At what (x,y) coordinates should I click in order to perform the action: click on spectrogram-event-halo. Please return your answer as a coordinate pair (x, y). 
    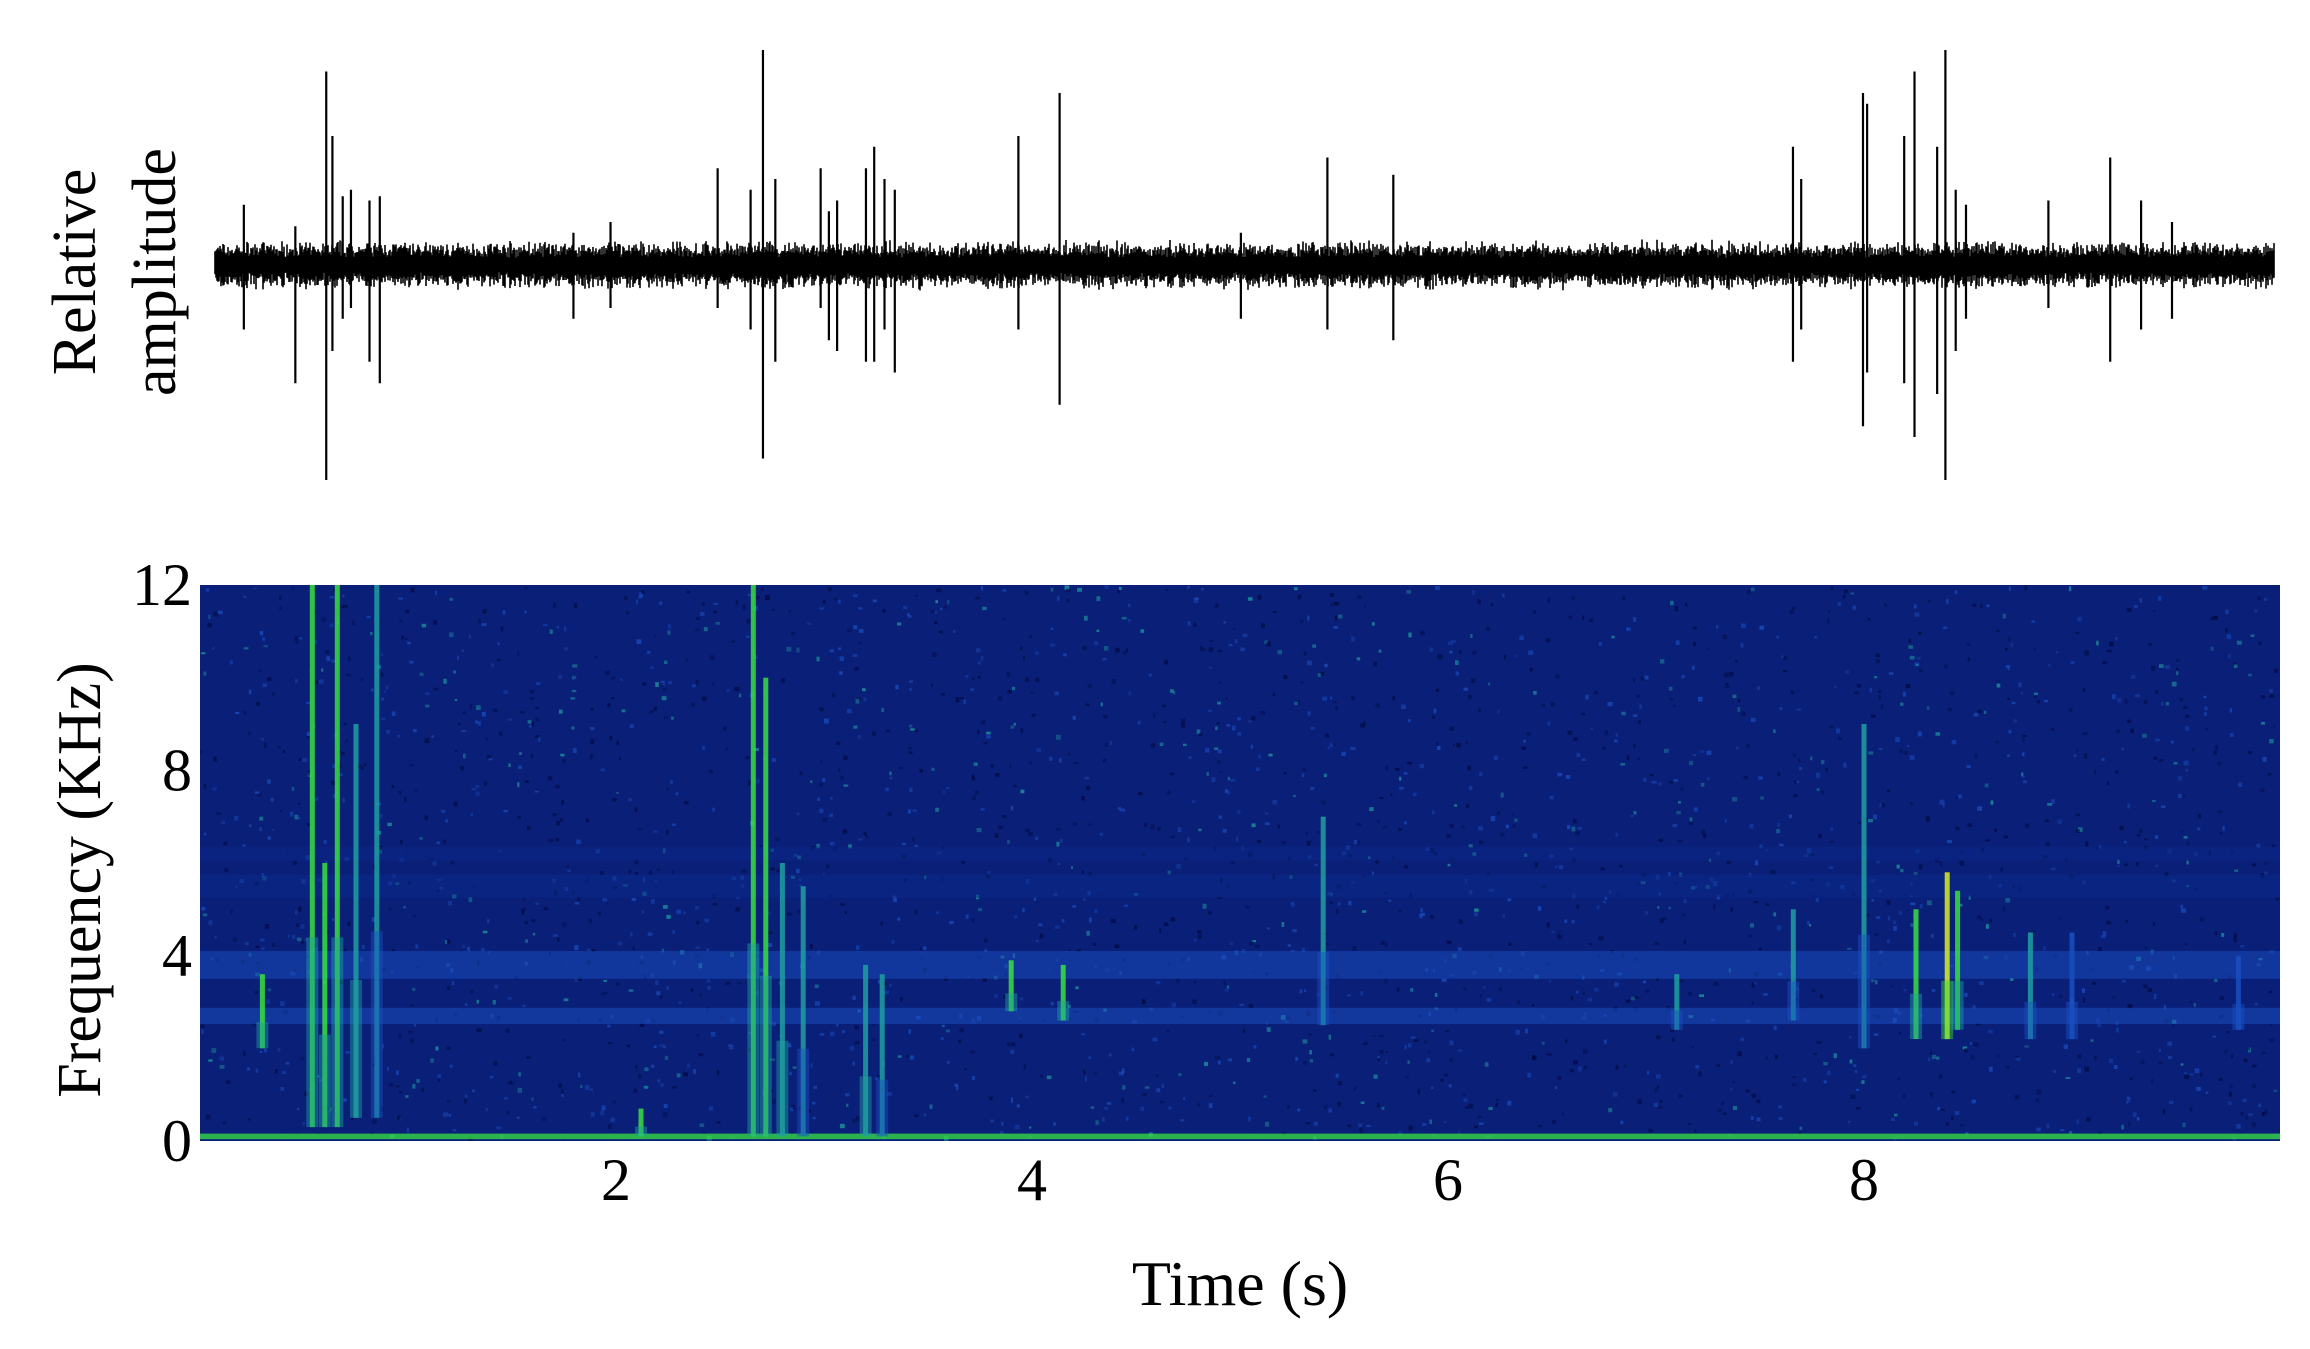
    Looking at the image, I should click on (2030, 1020).